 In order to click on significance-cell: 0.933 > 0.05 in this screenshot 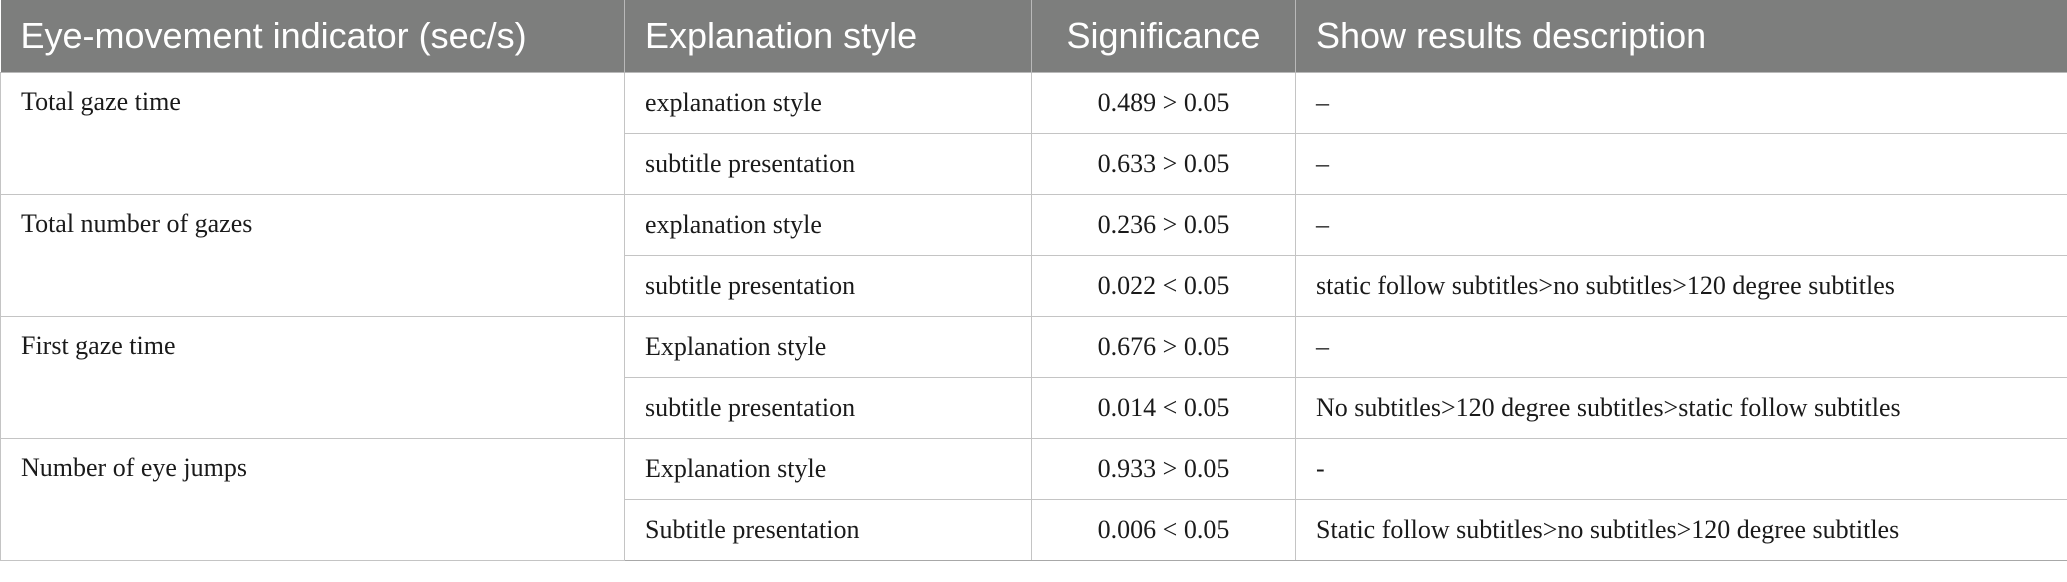, I will do `click(1163, 468)`.